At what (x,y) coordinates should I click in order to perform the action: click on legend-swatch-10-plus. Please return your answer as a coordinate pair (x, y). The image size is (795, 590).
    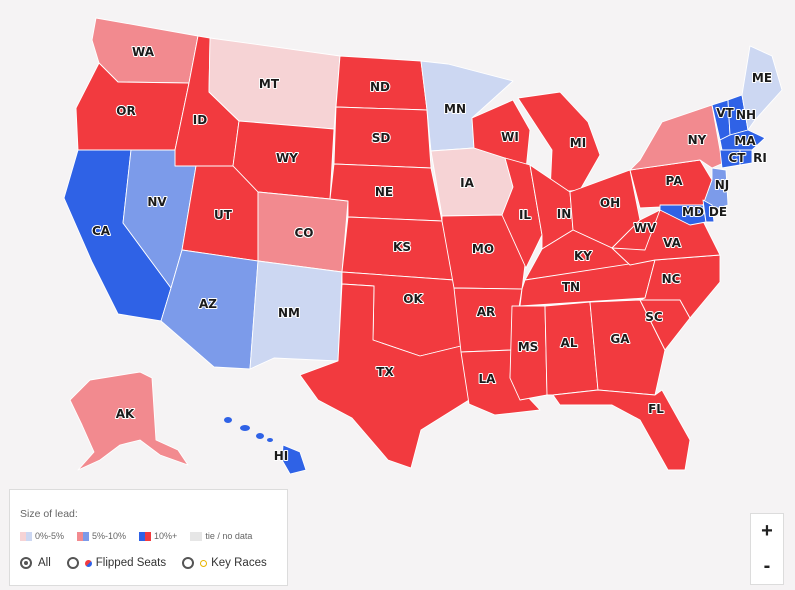
    Looking at the image, I should click on (145, 536).